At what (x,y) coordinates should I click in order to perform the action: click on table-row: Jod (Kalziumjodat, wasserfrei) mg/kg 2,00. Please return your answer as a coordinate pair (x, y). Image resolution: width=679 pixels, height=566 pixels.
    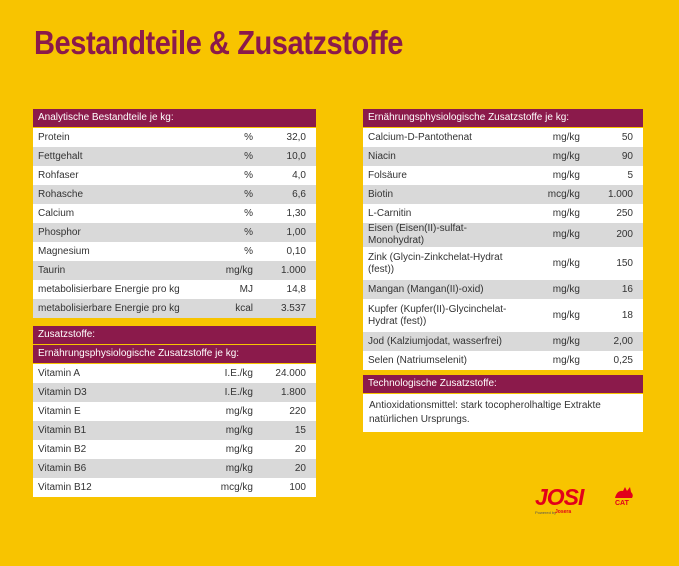
    Looking at the image, I should click on (503, 341).